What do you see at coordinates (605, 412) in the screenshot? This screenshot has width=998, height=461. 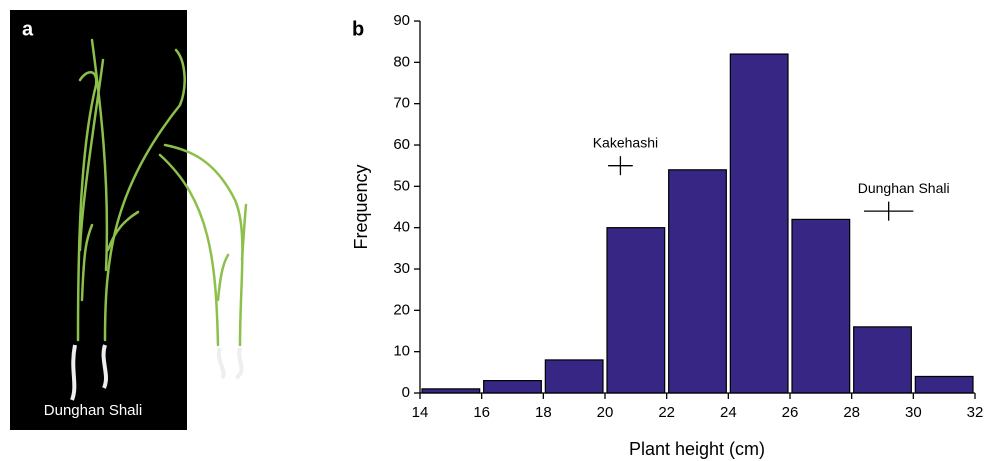 I see `x-tick-label: 20` at bounding box center [605, 412].